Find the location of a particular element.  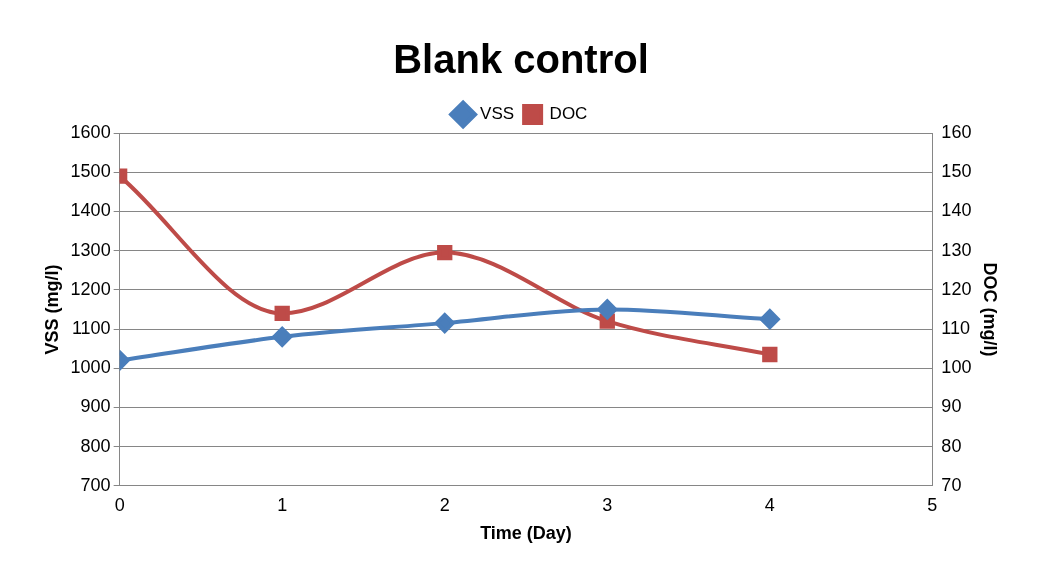

y2-tick-label: 90 is located at coordinates (951, 406).